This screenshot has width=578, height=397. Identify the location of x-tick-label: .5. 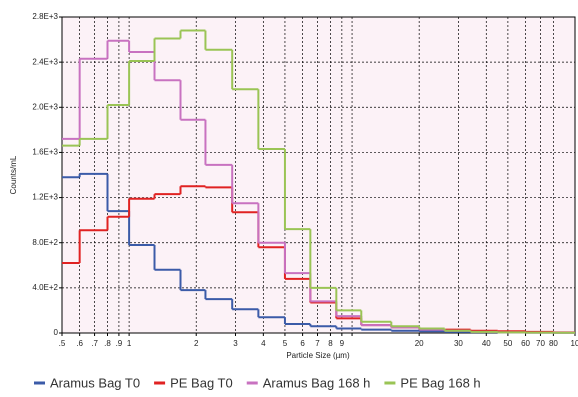
(62, 343).